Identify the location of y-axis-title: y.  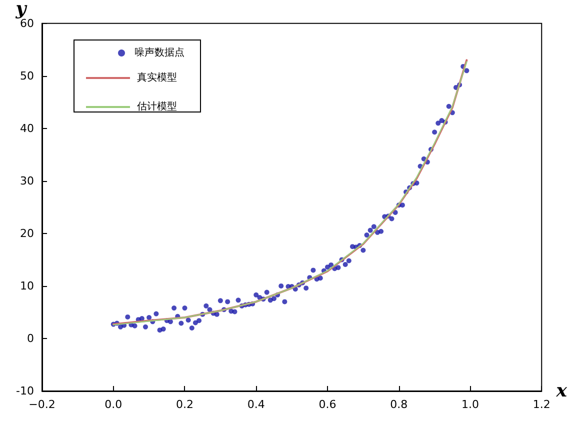
(21, 10).